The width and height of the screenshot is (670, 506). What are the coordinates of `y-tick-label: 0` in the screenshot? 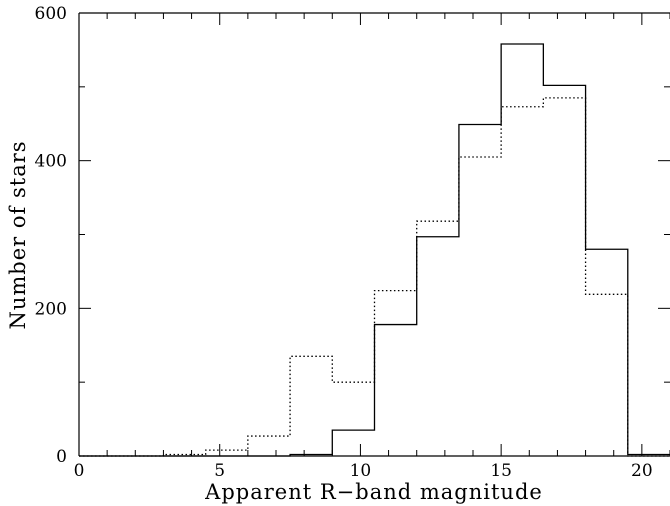 It's located at (61, 457).